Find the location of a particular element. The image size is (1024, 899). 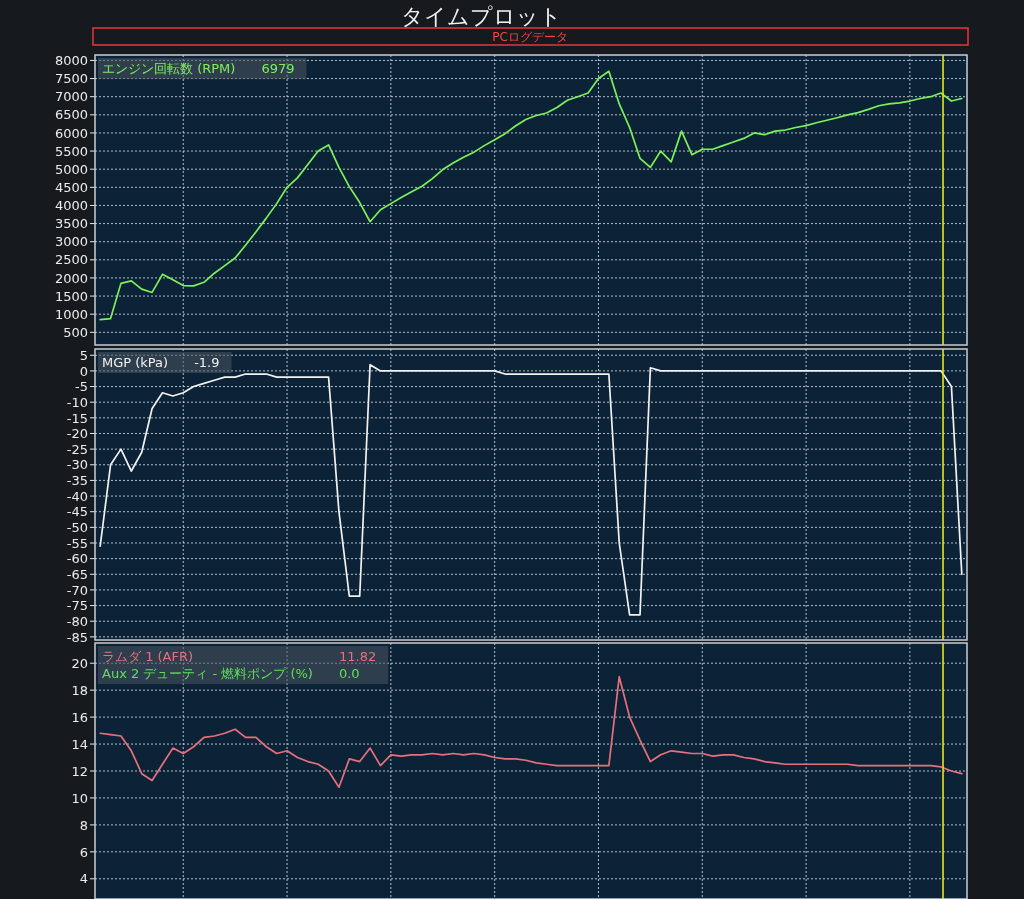

y-tick-label: -50 is located at coordinates (77, 528).